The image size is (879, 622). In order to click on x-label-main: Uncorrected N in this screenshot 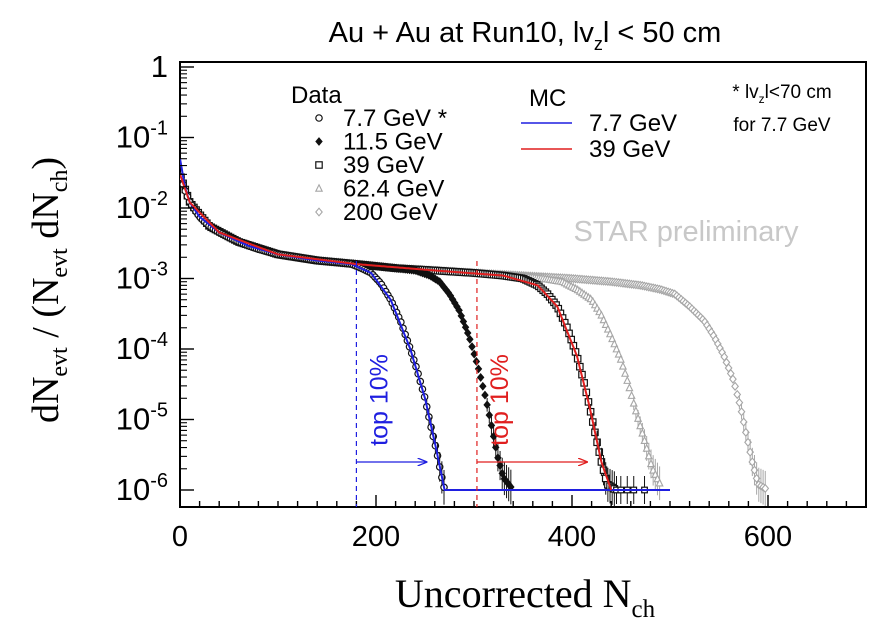, I will do `click(513, 593)`.